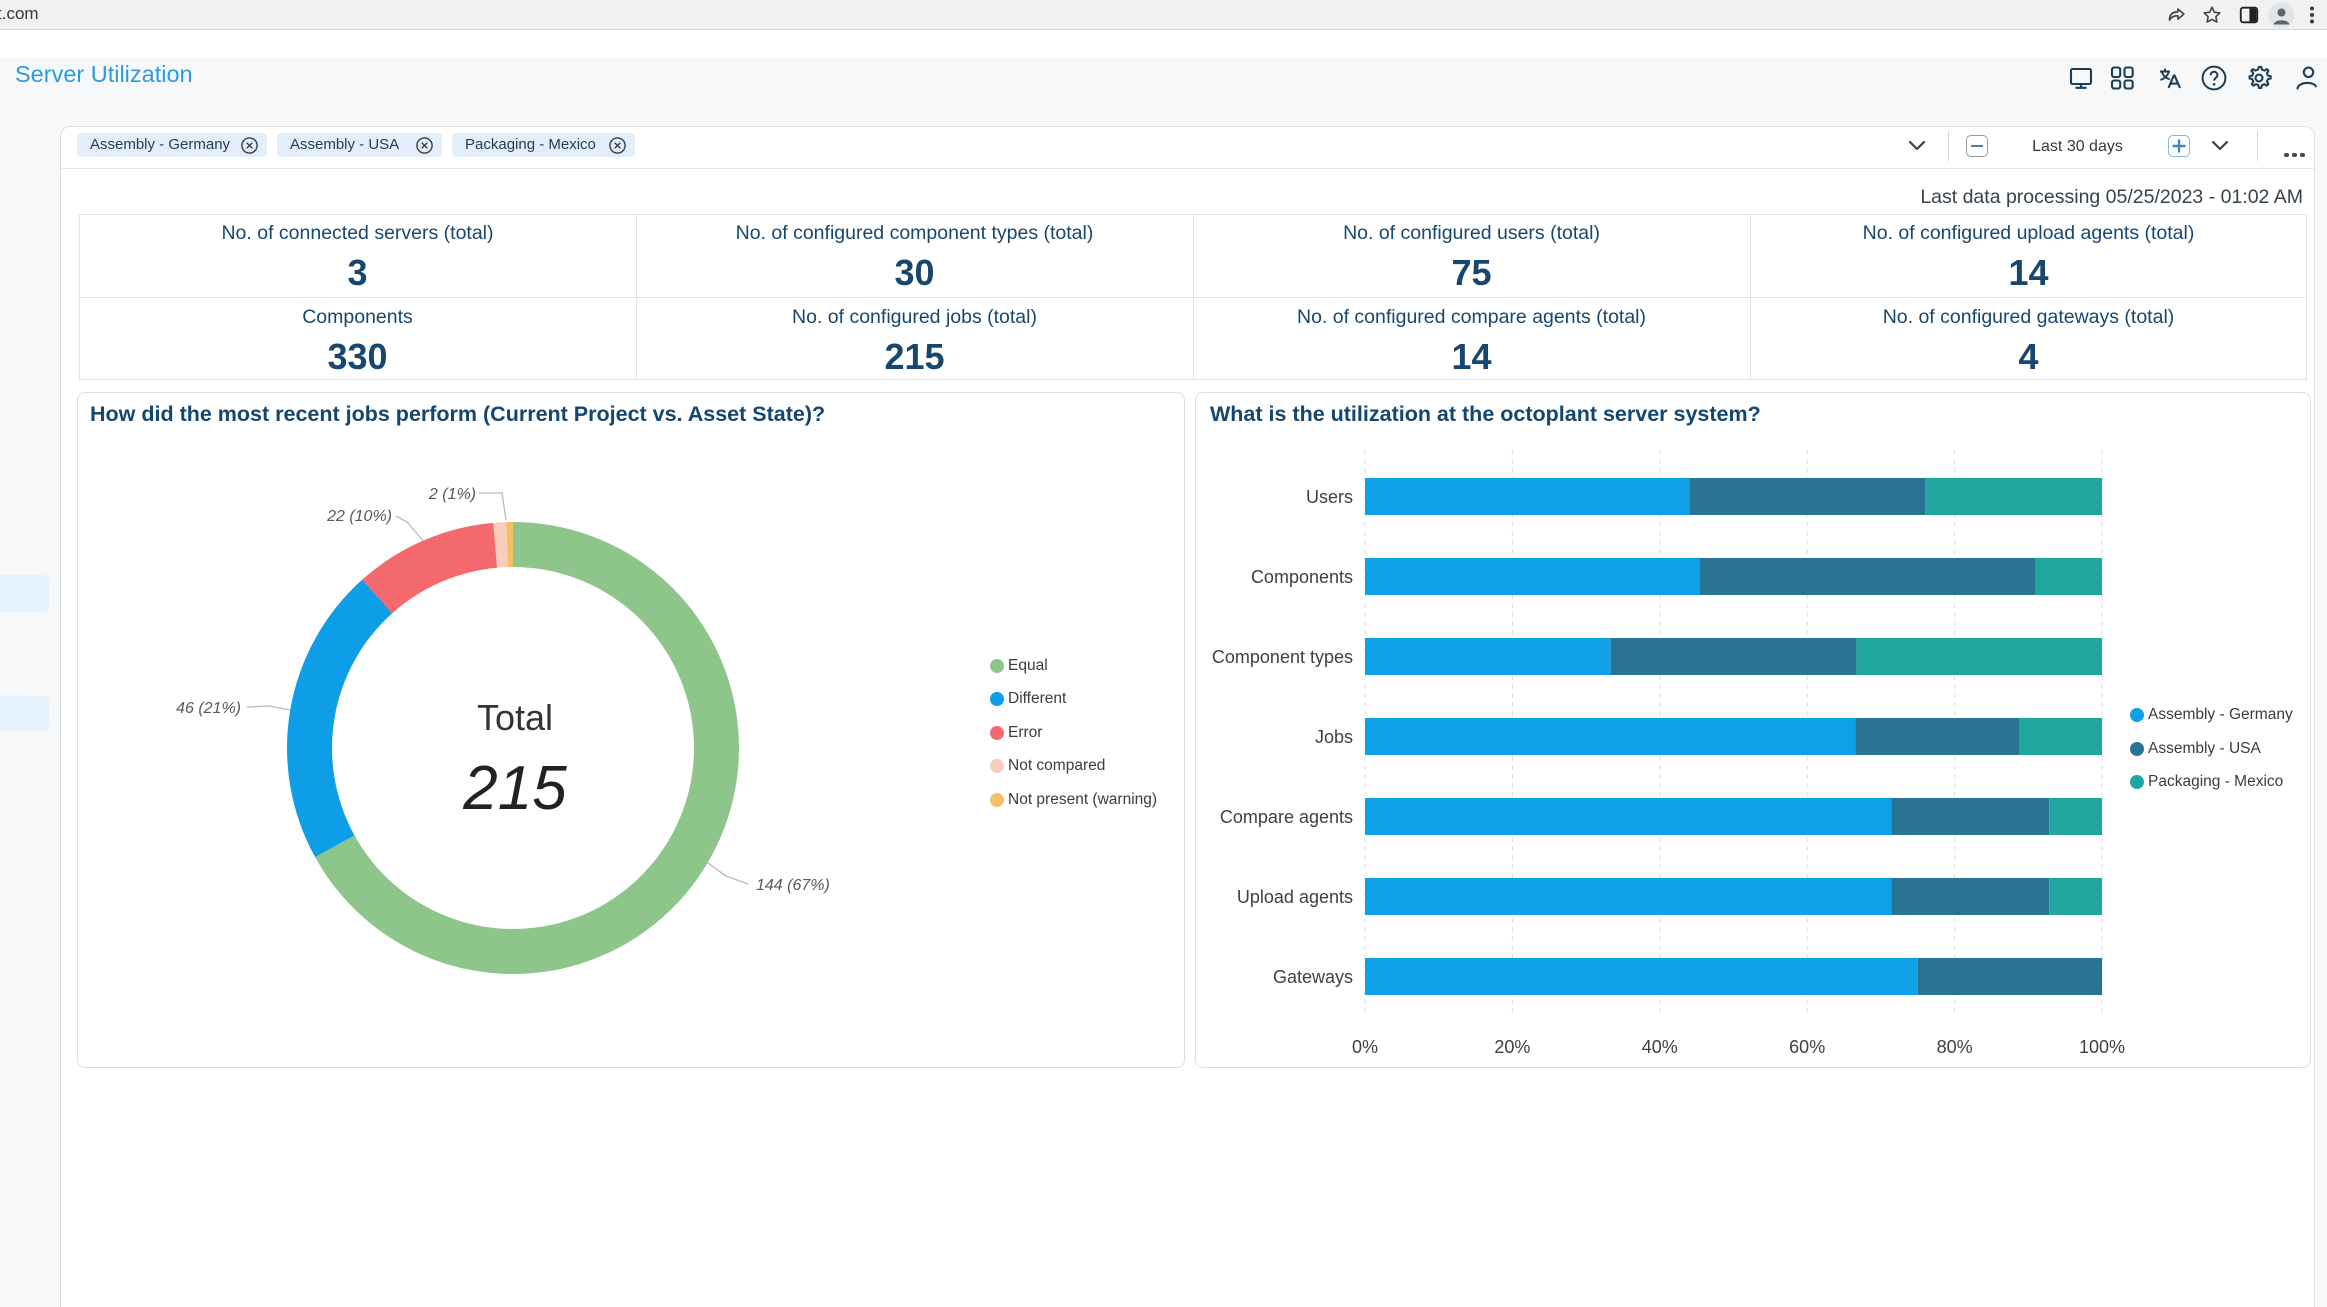 The image size is (2327, 1307). What do you see at coordinates (515, 717) in the screenshot?
I see `svg-text: Total` at bounding box center [515, 717].